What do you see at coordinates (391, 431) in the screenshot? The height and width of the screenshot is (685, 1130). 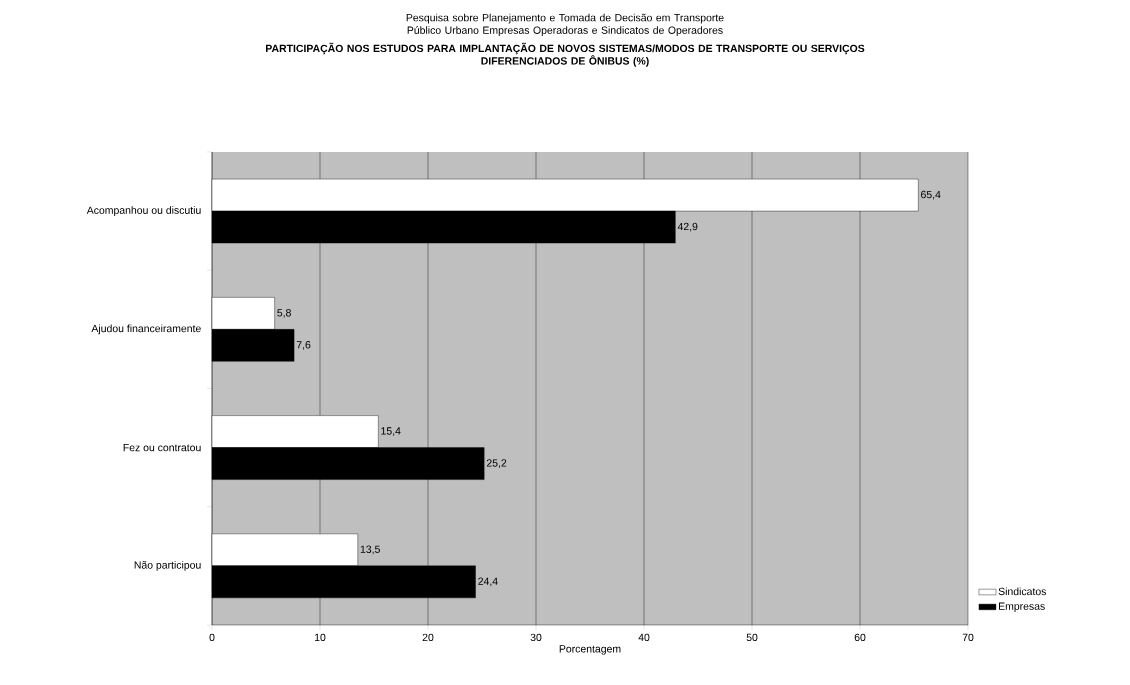 I see `data-label: 15,4` at bounding box center [391, 431].